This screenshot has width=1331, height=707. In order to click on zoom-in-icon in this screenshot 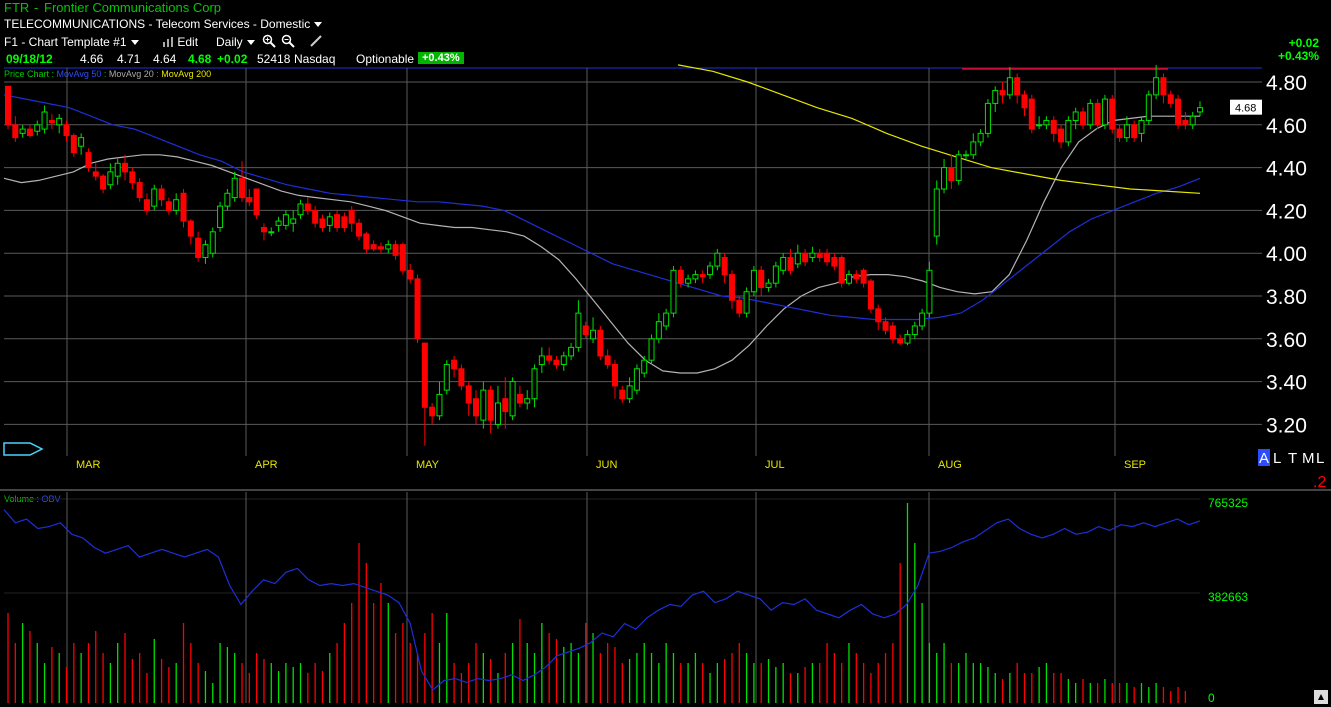, I will do `click(269, 41)`.